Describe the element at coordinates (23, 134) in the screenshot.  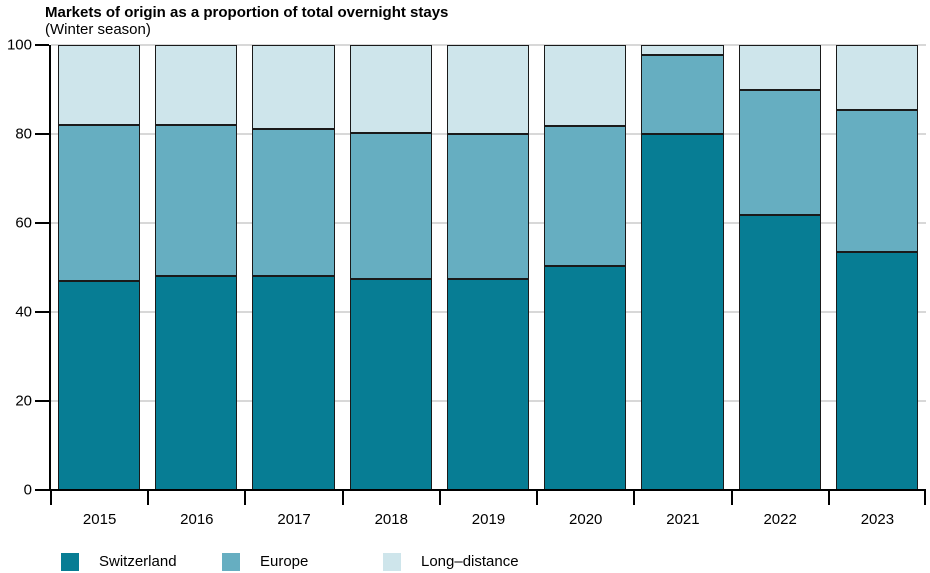
I see `y-tick-label: 80` at that location.